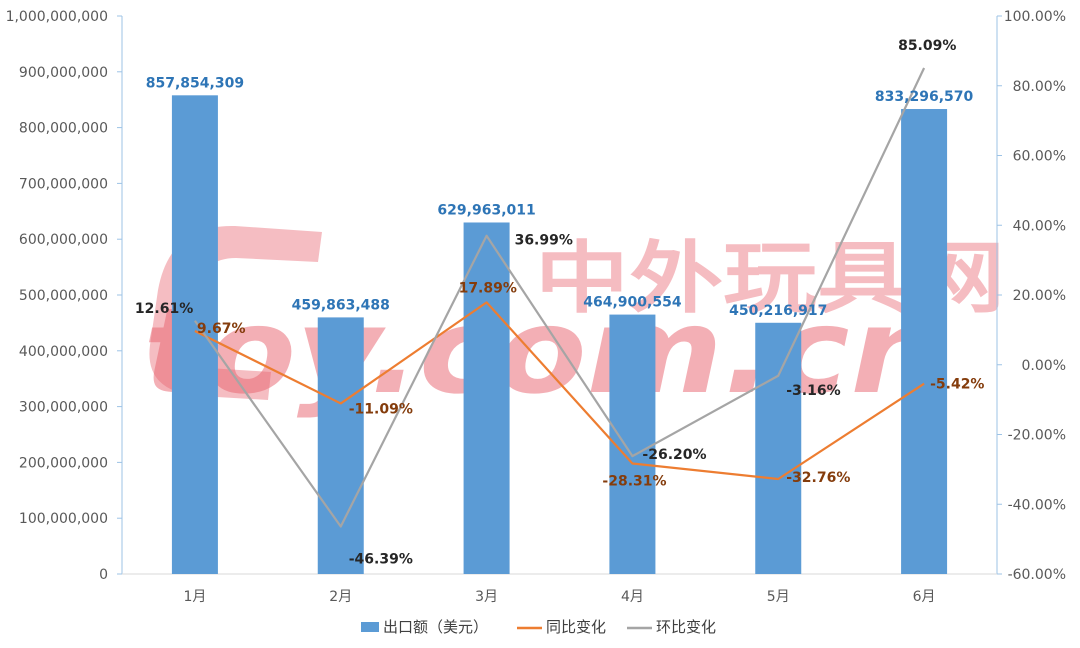 This screenshot has height=648, width=1080. What do you see at coordinates (341, 305) in the screenshot?
I see `bar-data-label: 459,863,488` at bounding box center [341, 305].